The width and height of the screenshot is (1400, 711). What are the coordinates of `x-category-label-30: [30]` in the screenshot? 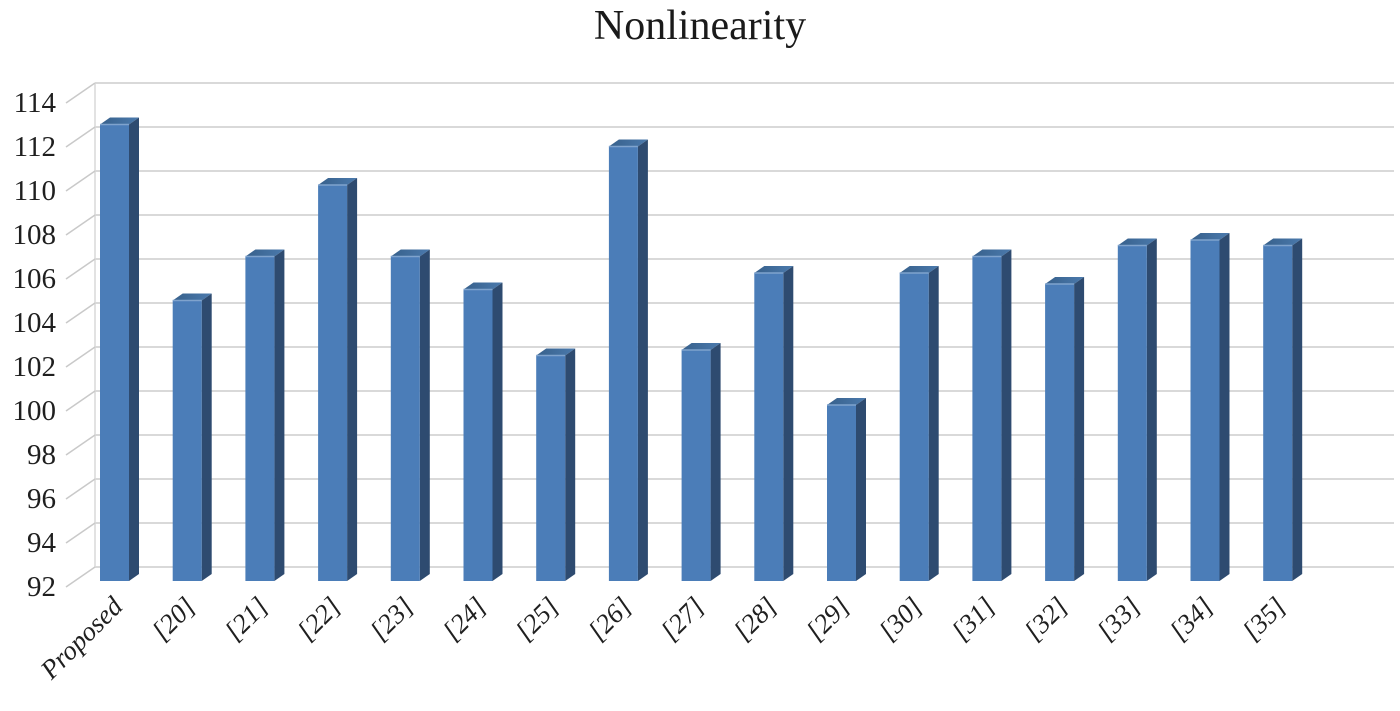 It's located at (900, 618).